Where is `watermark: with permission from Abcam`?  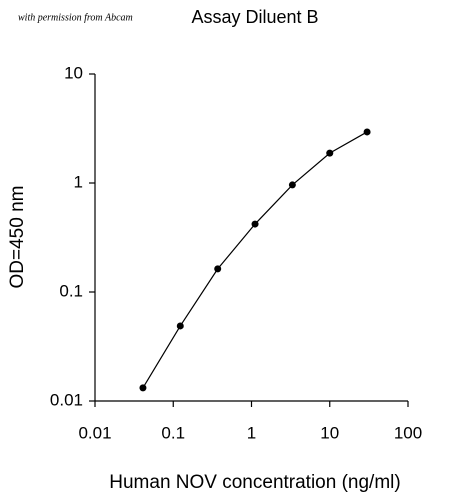 watermark: with permission from Abcam is located at coordinates (75, 17).